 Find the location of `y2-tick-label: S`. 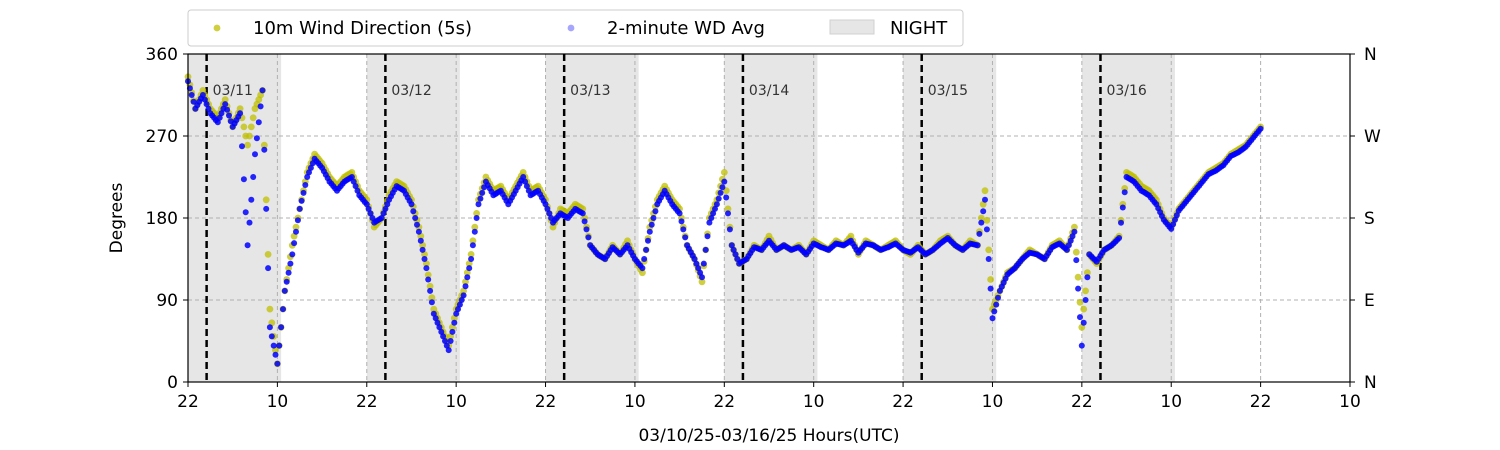

y2-tick-label: S is located at coordinates (1369, 219).